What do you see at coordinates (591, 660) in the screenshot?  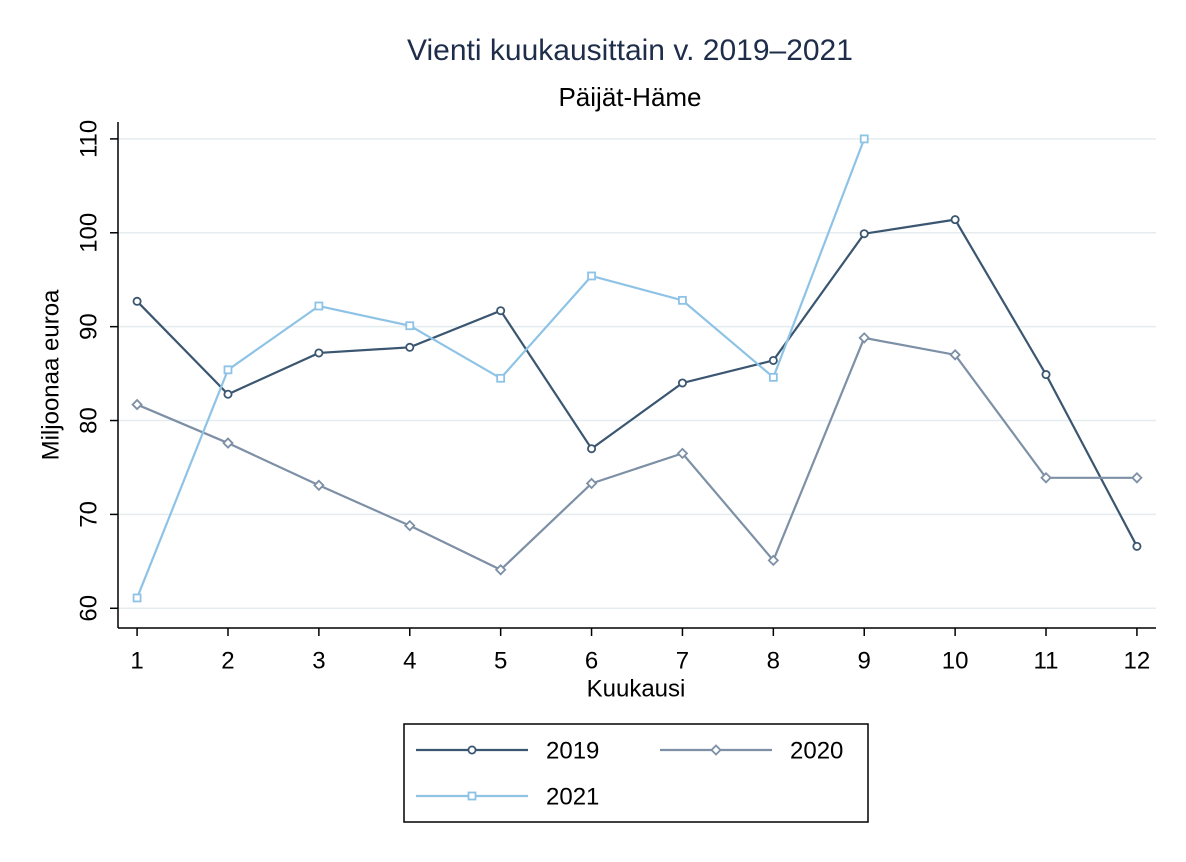 I see `x-tick-label: 6` at bounding box center [591, 660].